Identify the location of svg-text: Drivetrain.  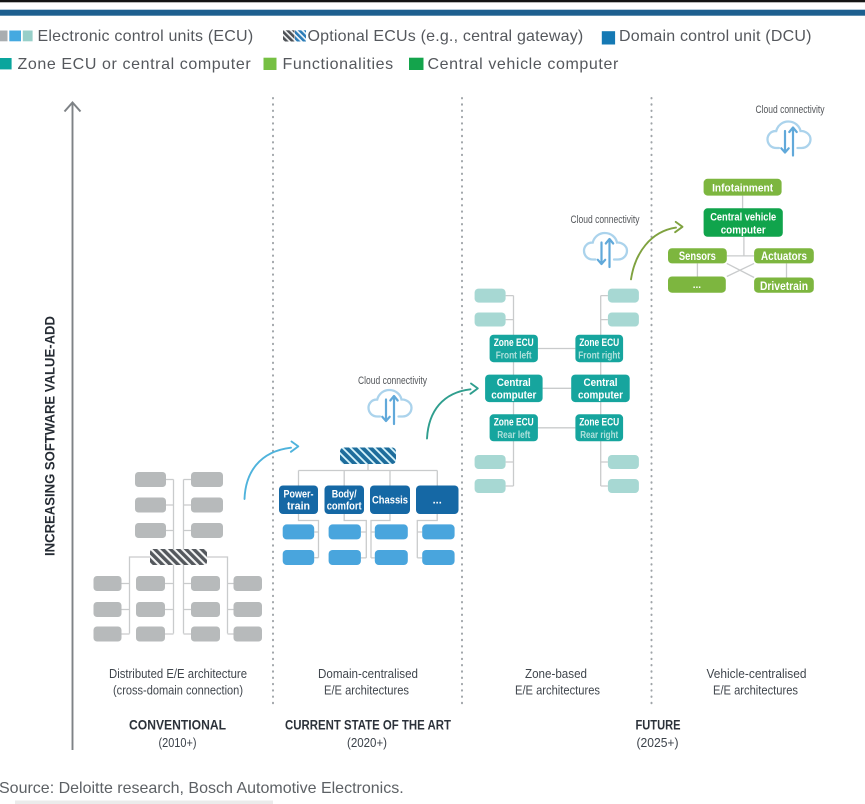
(784, 287).